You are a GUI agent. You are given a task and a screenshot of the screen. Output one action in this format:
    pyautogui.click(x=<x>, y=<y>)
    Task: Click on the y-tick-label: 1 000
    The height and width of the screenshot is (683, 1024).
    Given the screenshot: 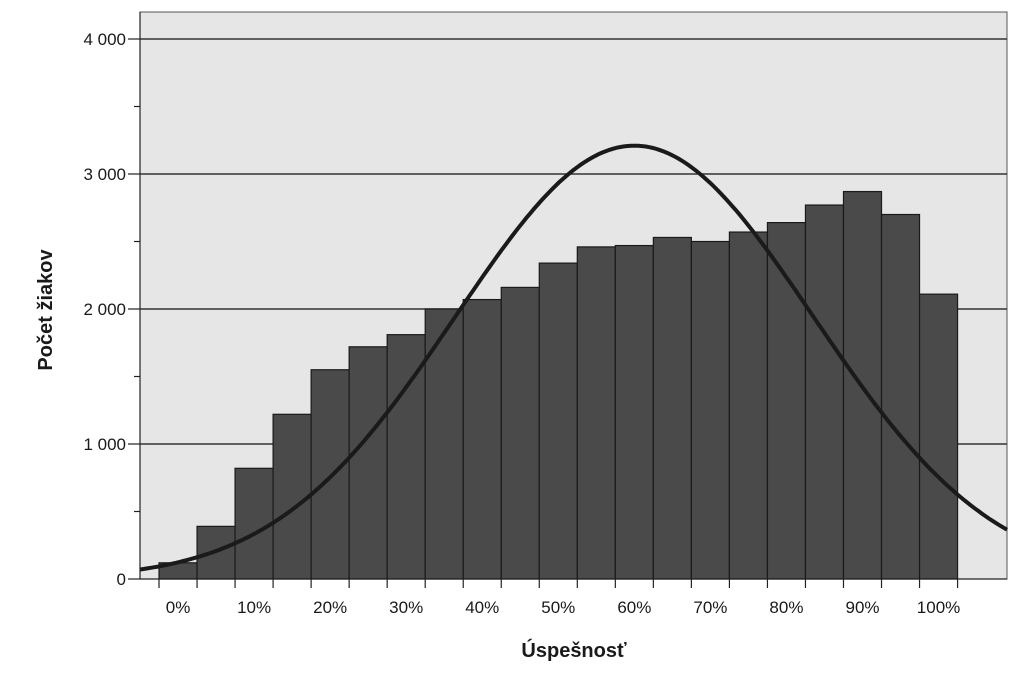 What is the action you would take?
    pyautogui.click(x=104, y=444)
    